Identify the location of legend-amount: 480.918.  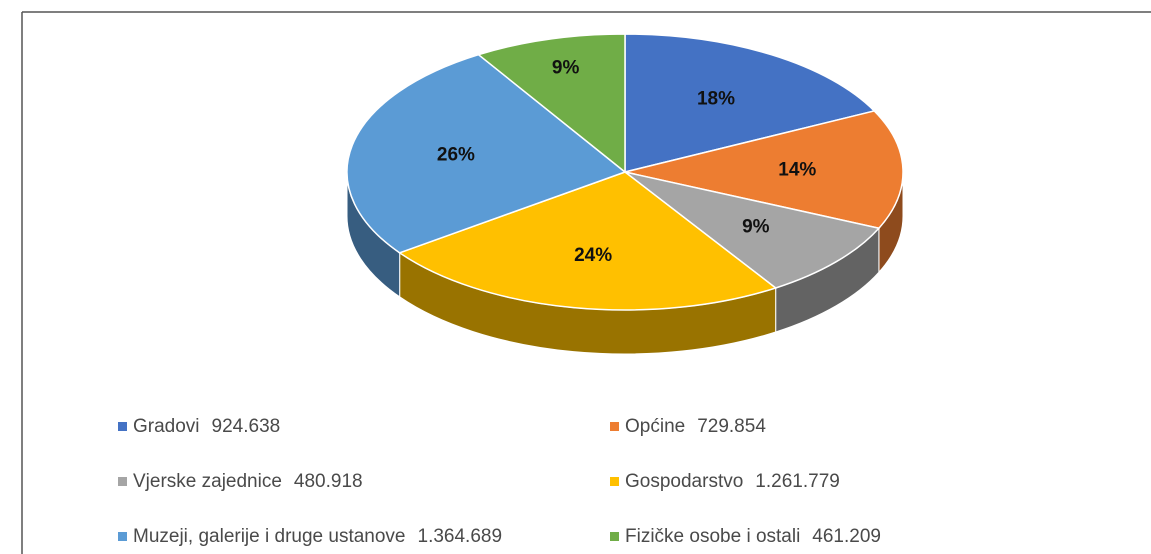
(328, 481).